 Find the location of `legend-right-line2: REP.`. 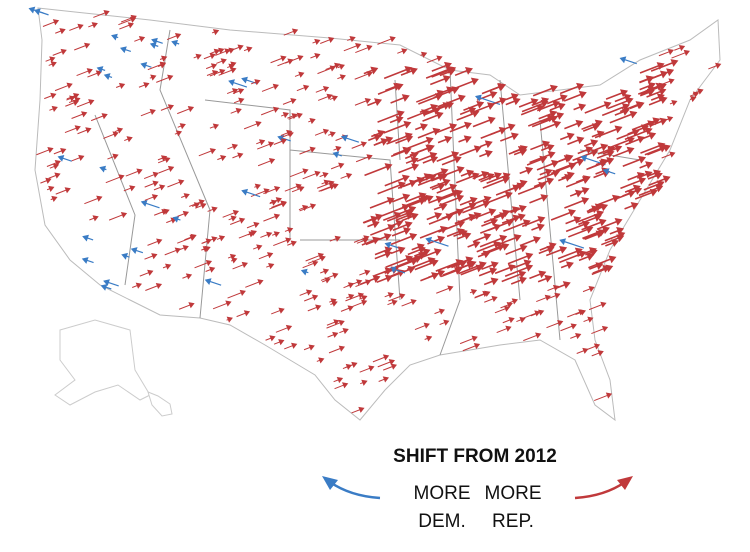

legend-right-line2: REP. is located at coordinates (513, 521).